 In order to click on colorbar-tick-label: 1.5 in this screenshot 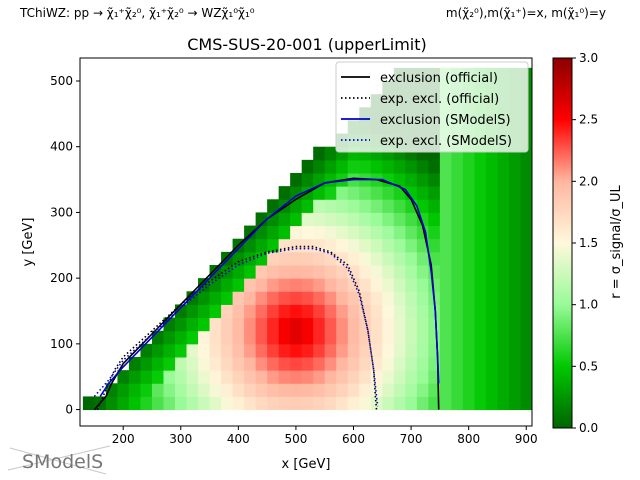, I will do `click(588, 243)`.